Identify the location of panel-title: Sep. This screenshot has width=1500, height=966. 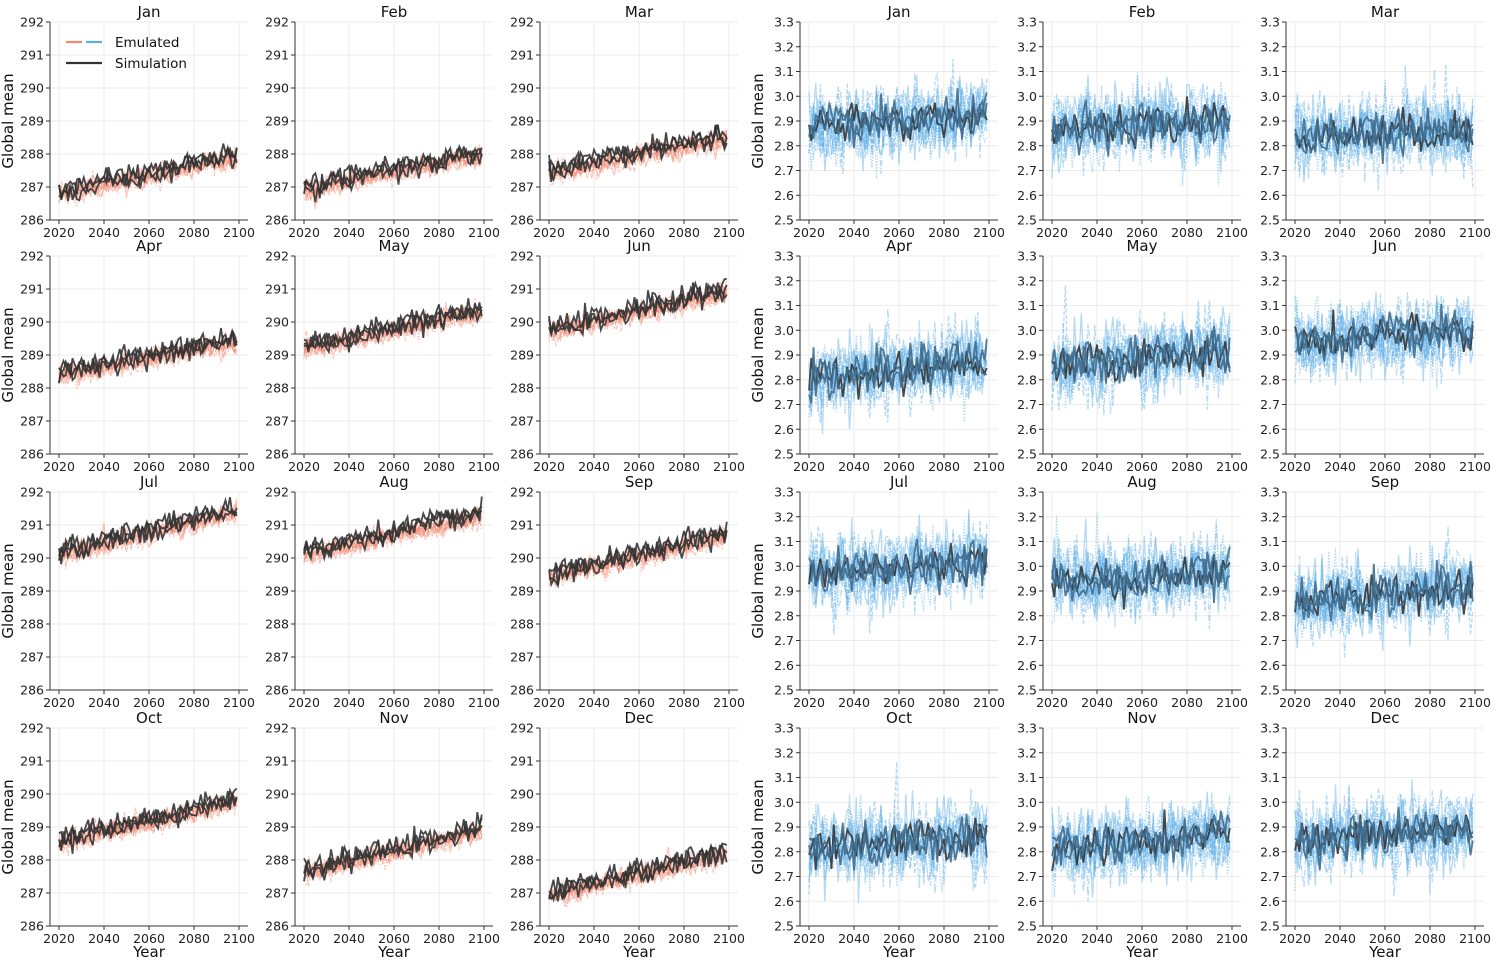
(1385, 482).